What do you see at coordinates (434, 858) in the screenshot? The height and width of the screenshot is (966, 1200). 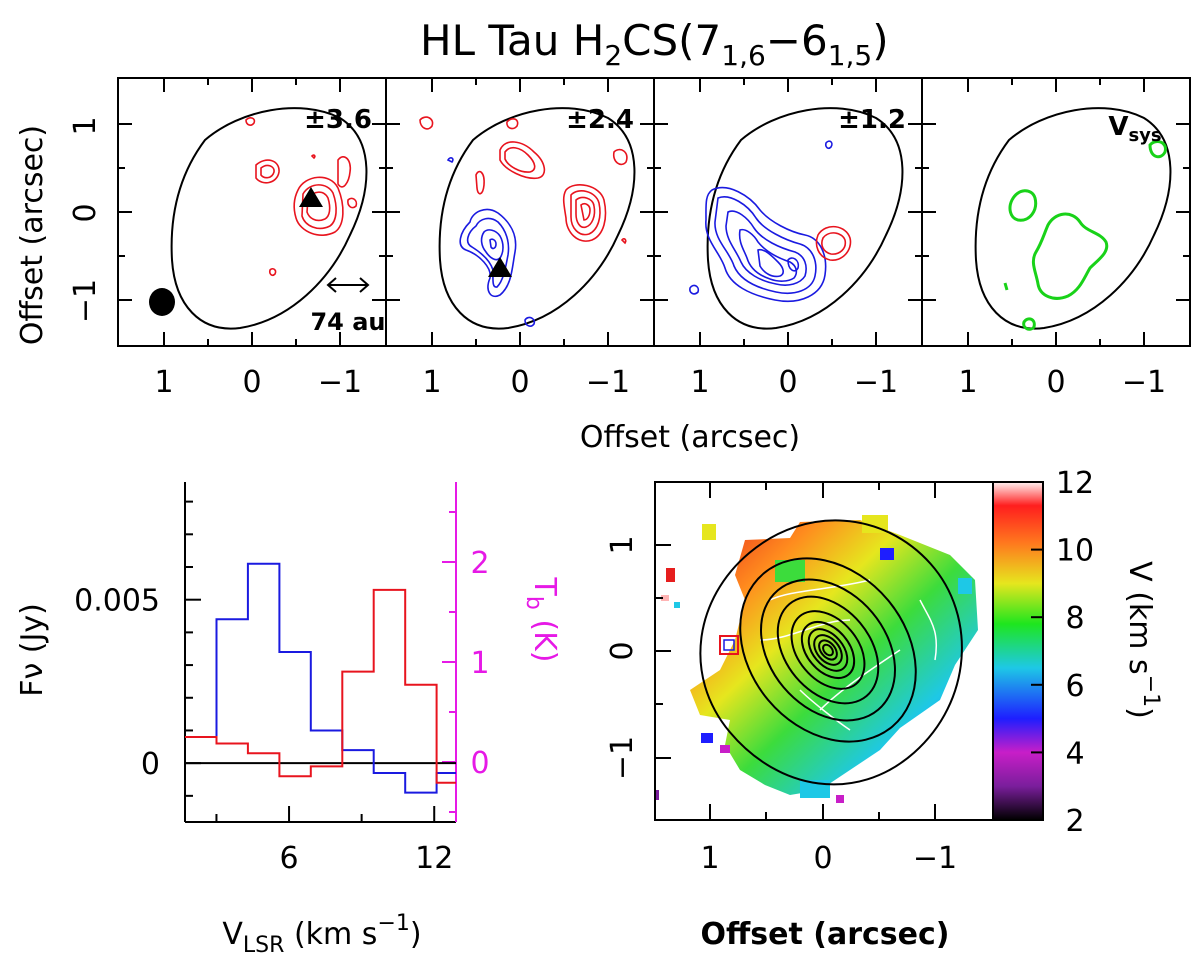 I see `spectrum-xtick-12: 12` at bounding box center [434, 858].